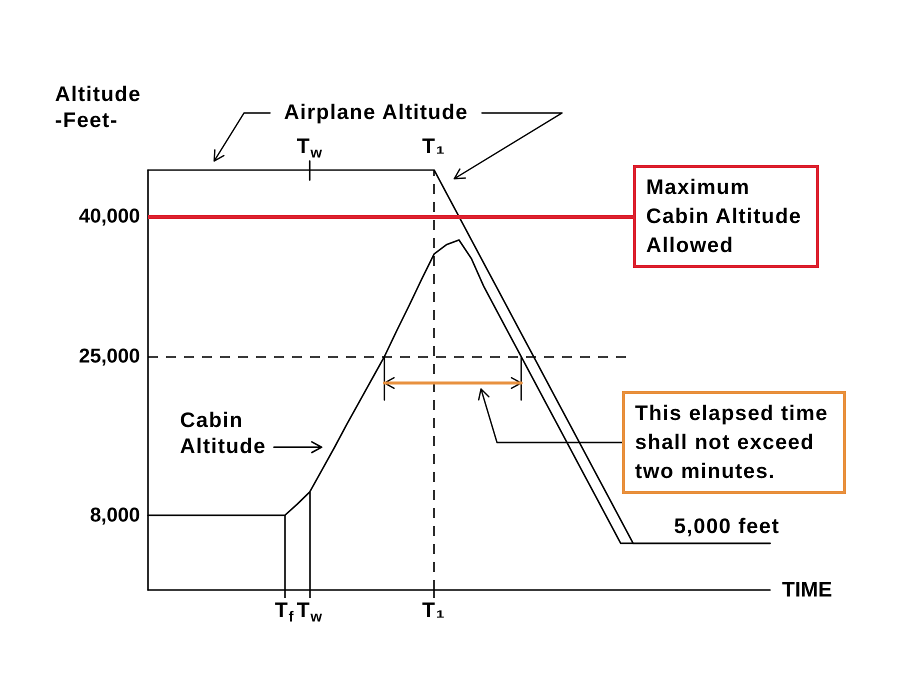  Describe the element at coordinates (98, 108) in the screenshot. I see `y-axis-title: Altitude -Feet-` at that location.